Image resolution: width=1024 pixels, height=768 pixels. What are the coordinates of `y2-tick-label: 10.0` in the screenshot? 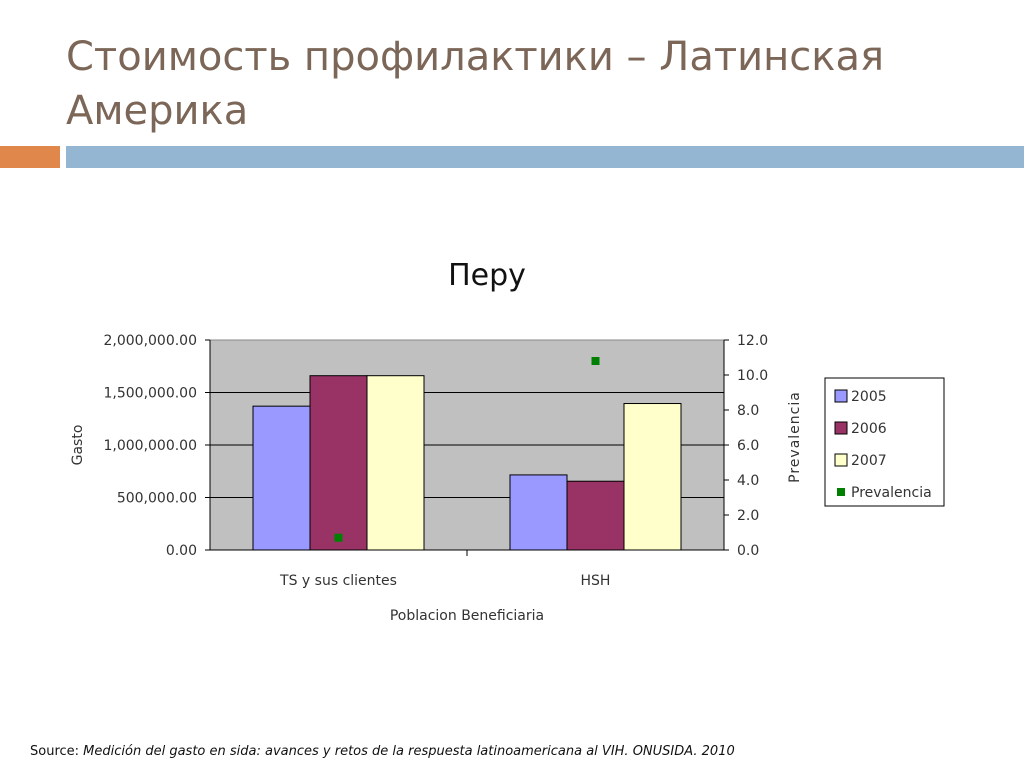 It's located at (752, 376).